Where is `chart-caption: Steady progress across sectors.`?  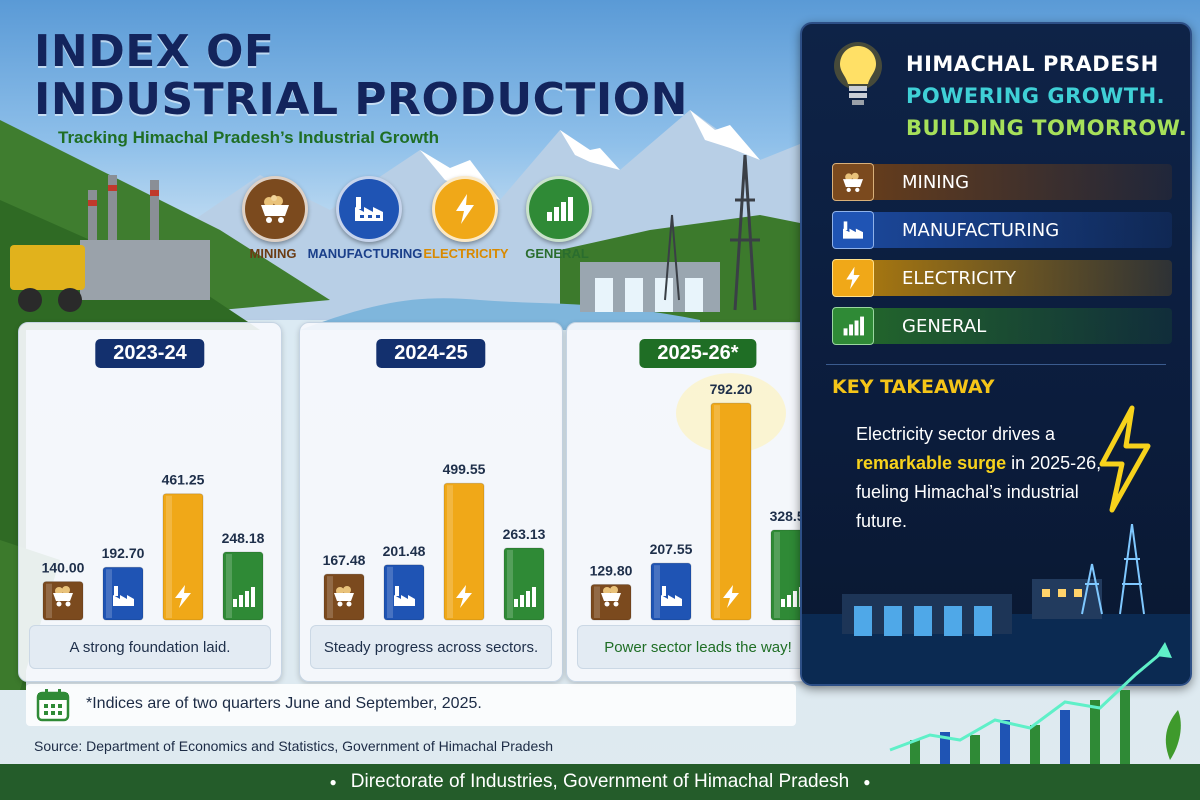
chart-caption: Steady progress across sectors. is located at coordinates (431, 647).